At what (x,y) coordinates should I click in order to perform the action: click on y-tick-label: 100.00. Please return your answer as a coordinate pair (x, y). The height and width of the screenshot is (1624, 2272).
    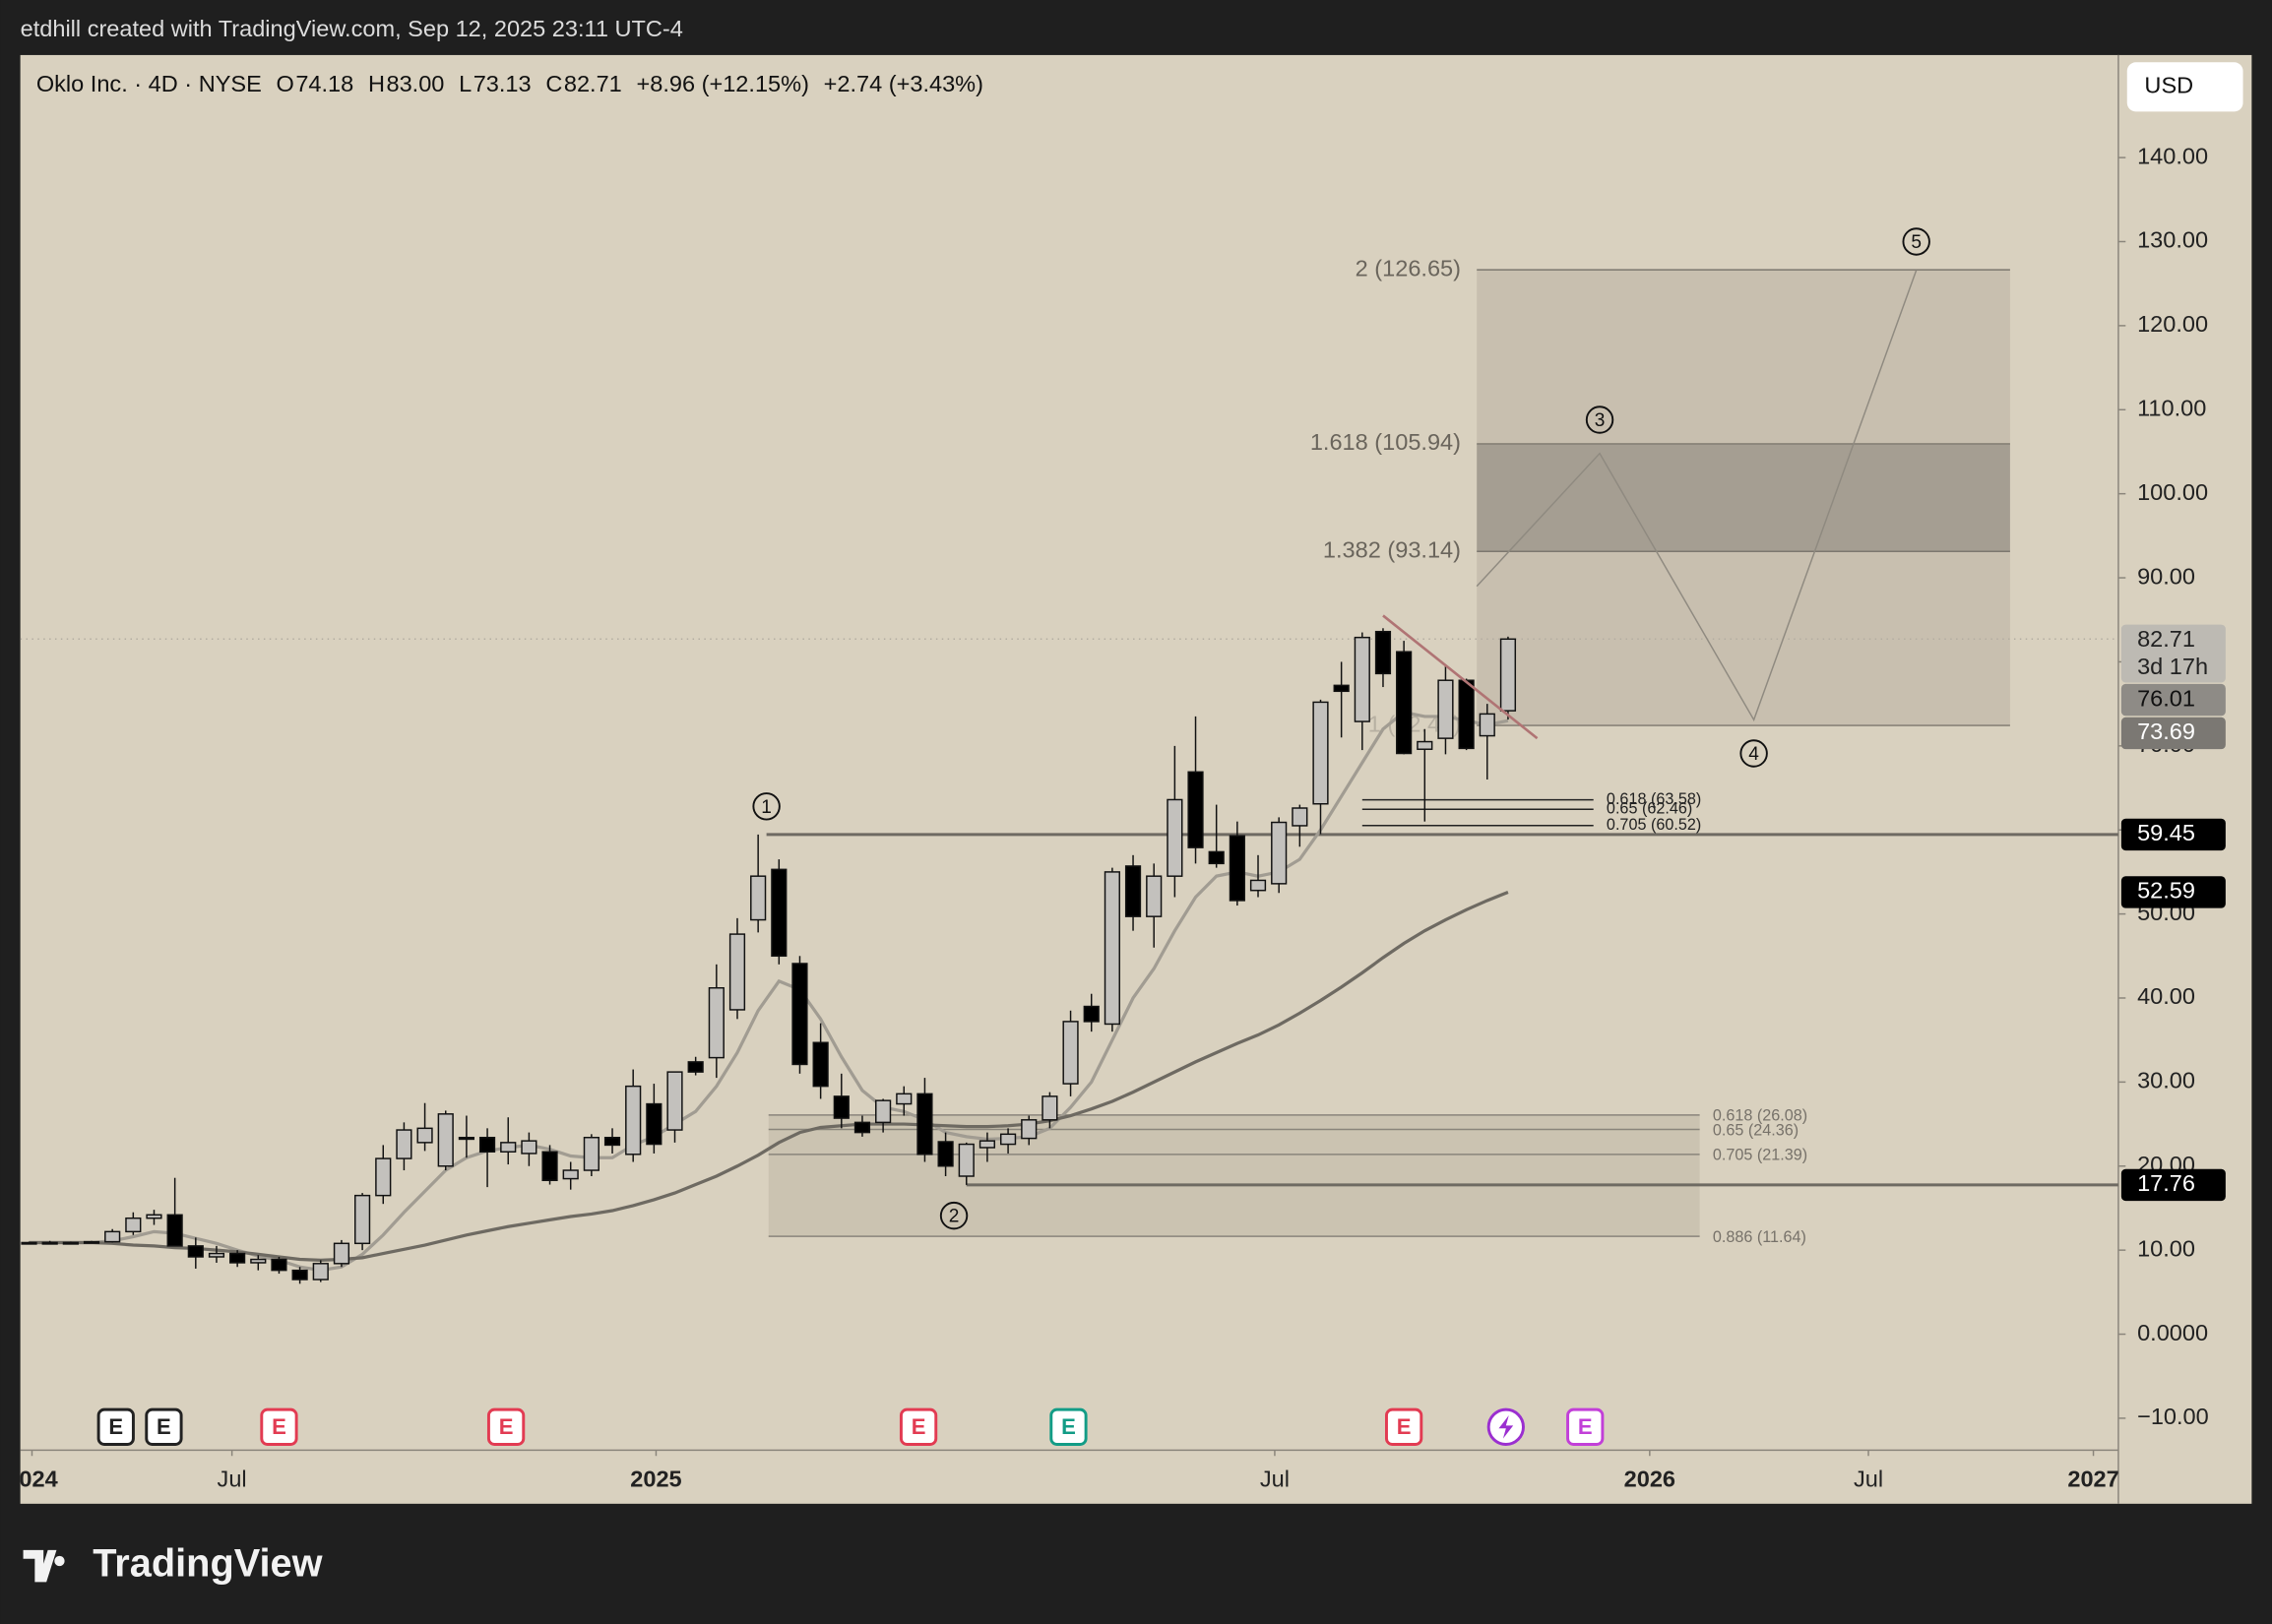
    Looking at the image, I should click on (2172, 492).